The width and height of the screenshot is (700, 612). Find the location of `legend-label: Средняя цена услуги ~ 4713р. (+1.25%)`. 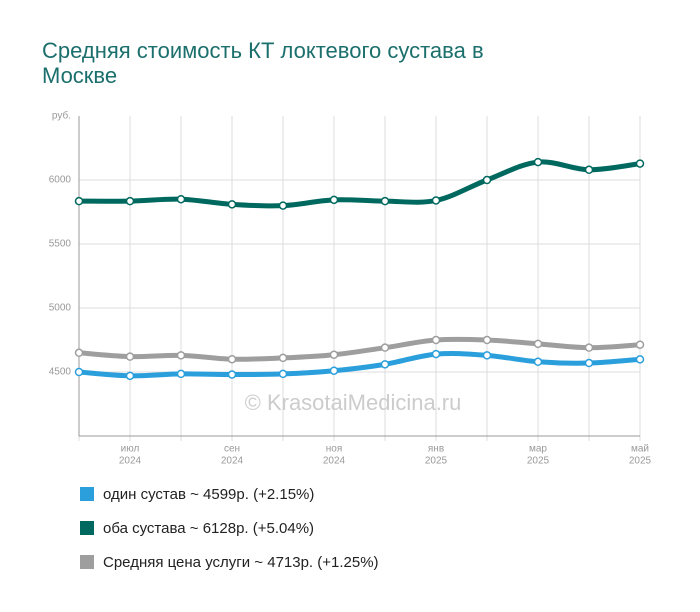

legend-label: Средняя цена услуги ~ 4713р. (+1.25%) is located at coordinates (241, 562).